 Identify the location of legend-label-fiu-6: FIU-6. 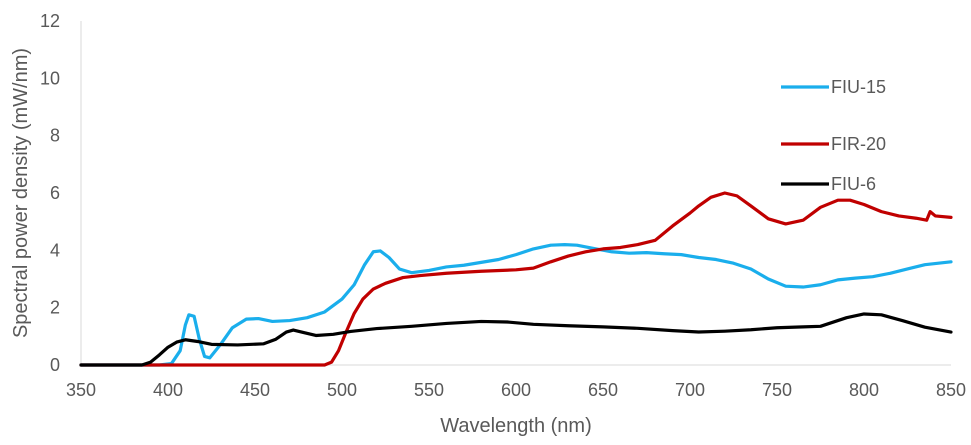
(853, 184).